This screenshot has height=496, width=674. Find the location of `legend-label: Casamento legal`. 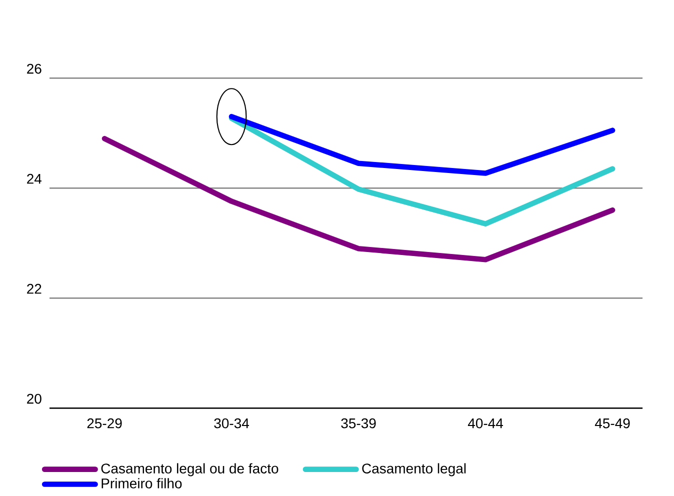

legend-label: Casamento legal is located at coordinates (414, 469).